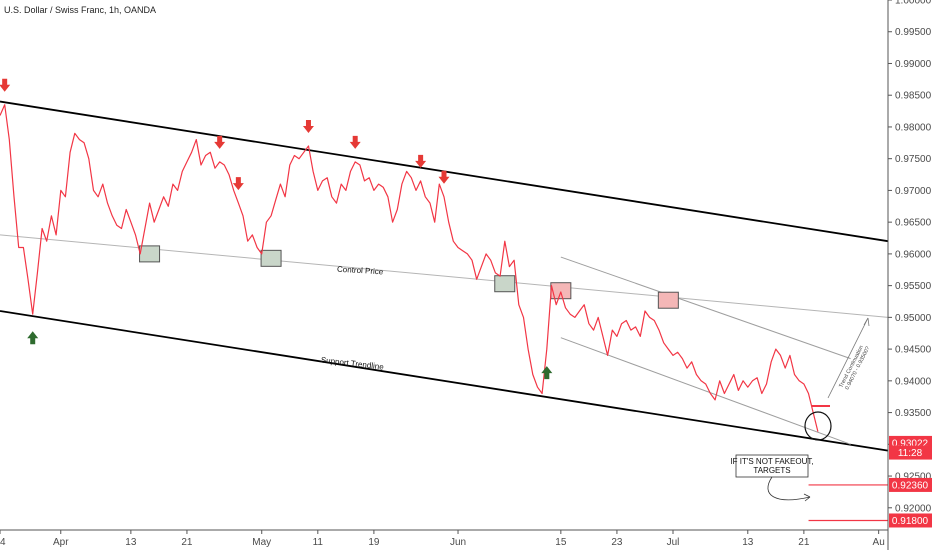 This screenshot has width=932, height=550. What do you see at coordinates (913, 477) in the screenshot?
I see `y-tick-label: 0.92500` at bounding box center [913, 477].